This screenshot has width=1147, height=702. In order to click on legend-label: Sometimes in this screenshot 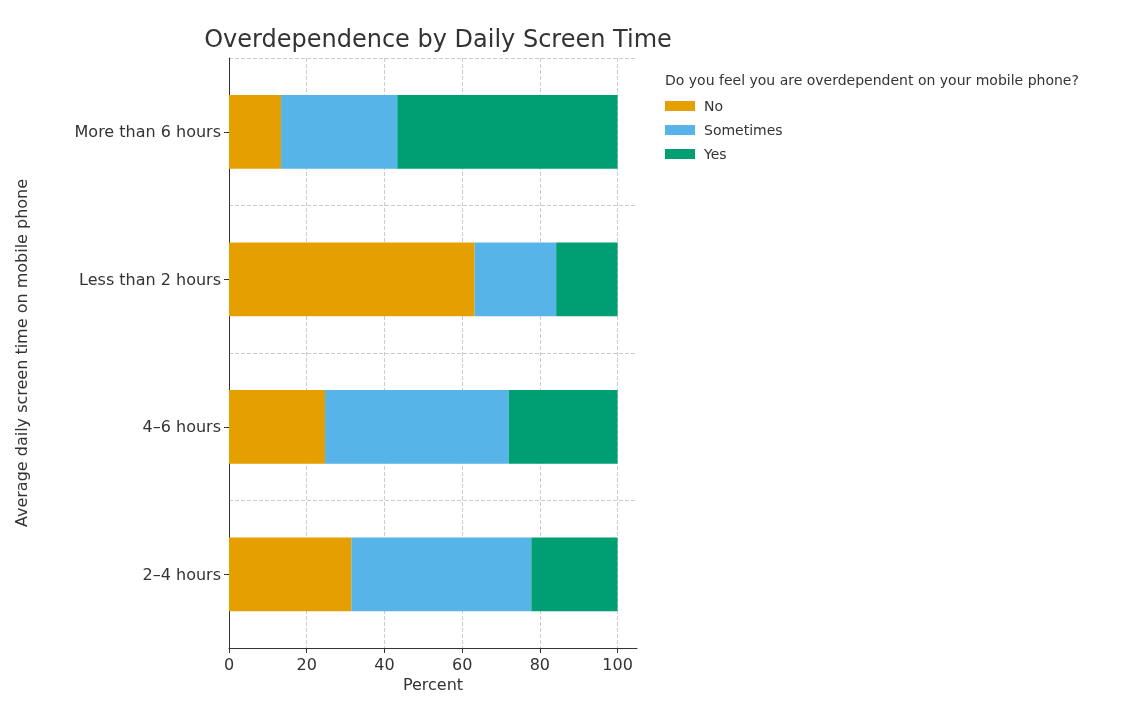, I will do `click(743, 130)`.